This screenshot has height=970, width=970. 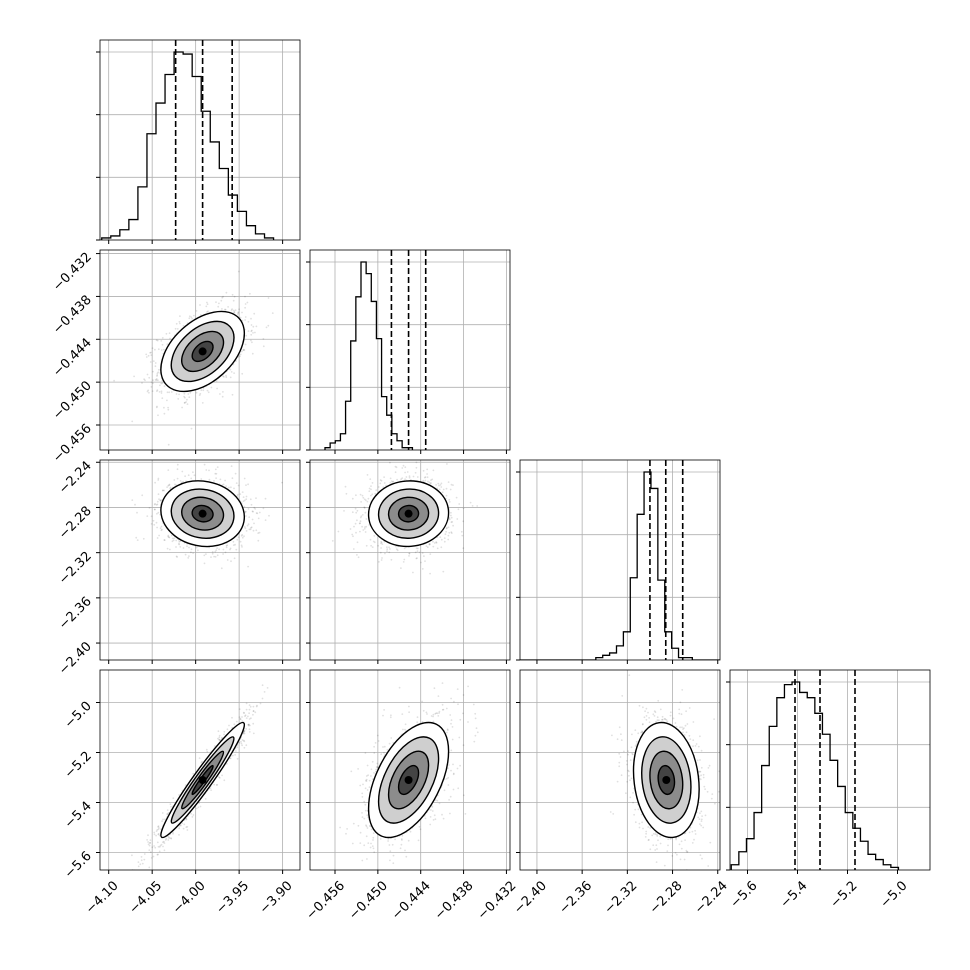 What do you see at coordinates (232, 897) in the screenshot?
I see `x-tick-label: −3.95` at bounding box center [232, 897].